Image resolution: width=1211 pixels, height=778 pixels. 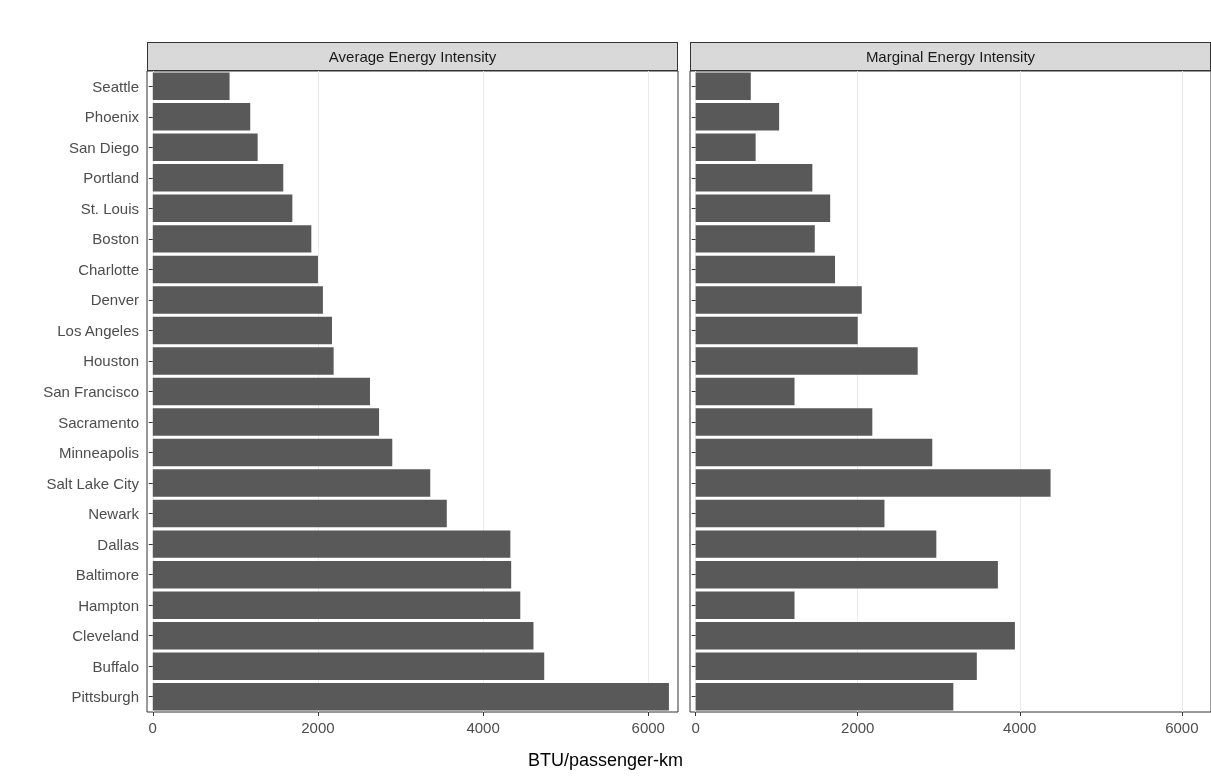 I want to click on y-tick-label: Buffalo, so click(x=115, y=666).